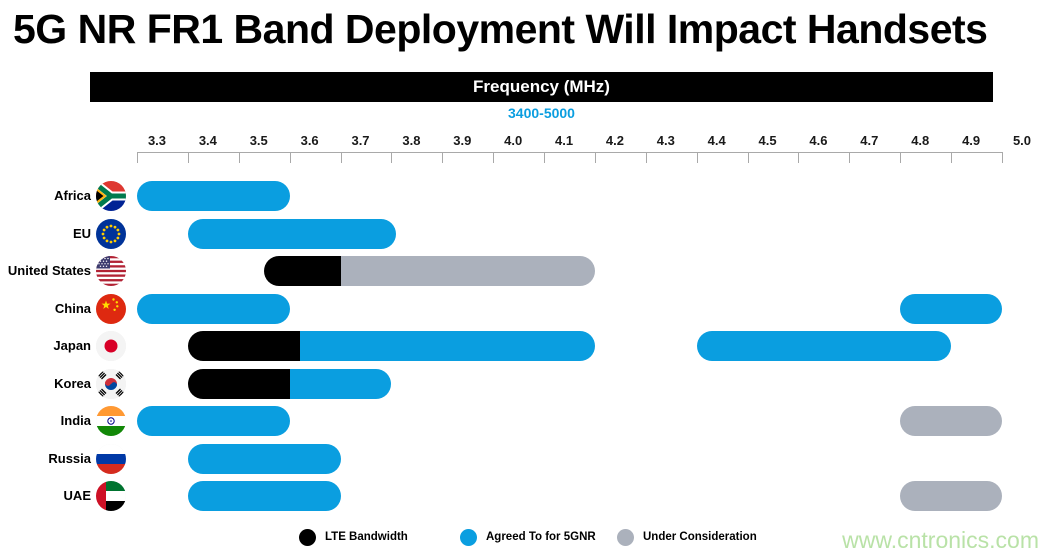 The width and height of the screenshot is (1045, 556). I want to click on axis-tick-label: 4.6, so click(818, 140).